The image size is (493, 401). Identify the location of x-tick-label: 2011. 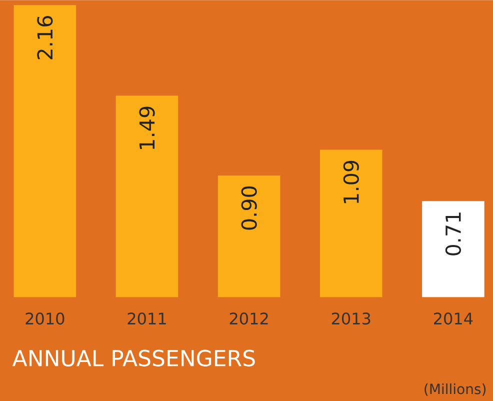
(147, 318).